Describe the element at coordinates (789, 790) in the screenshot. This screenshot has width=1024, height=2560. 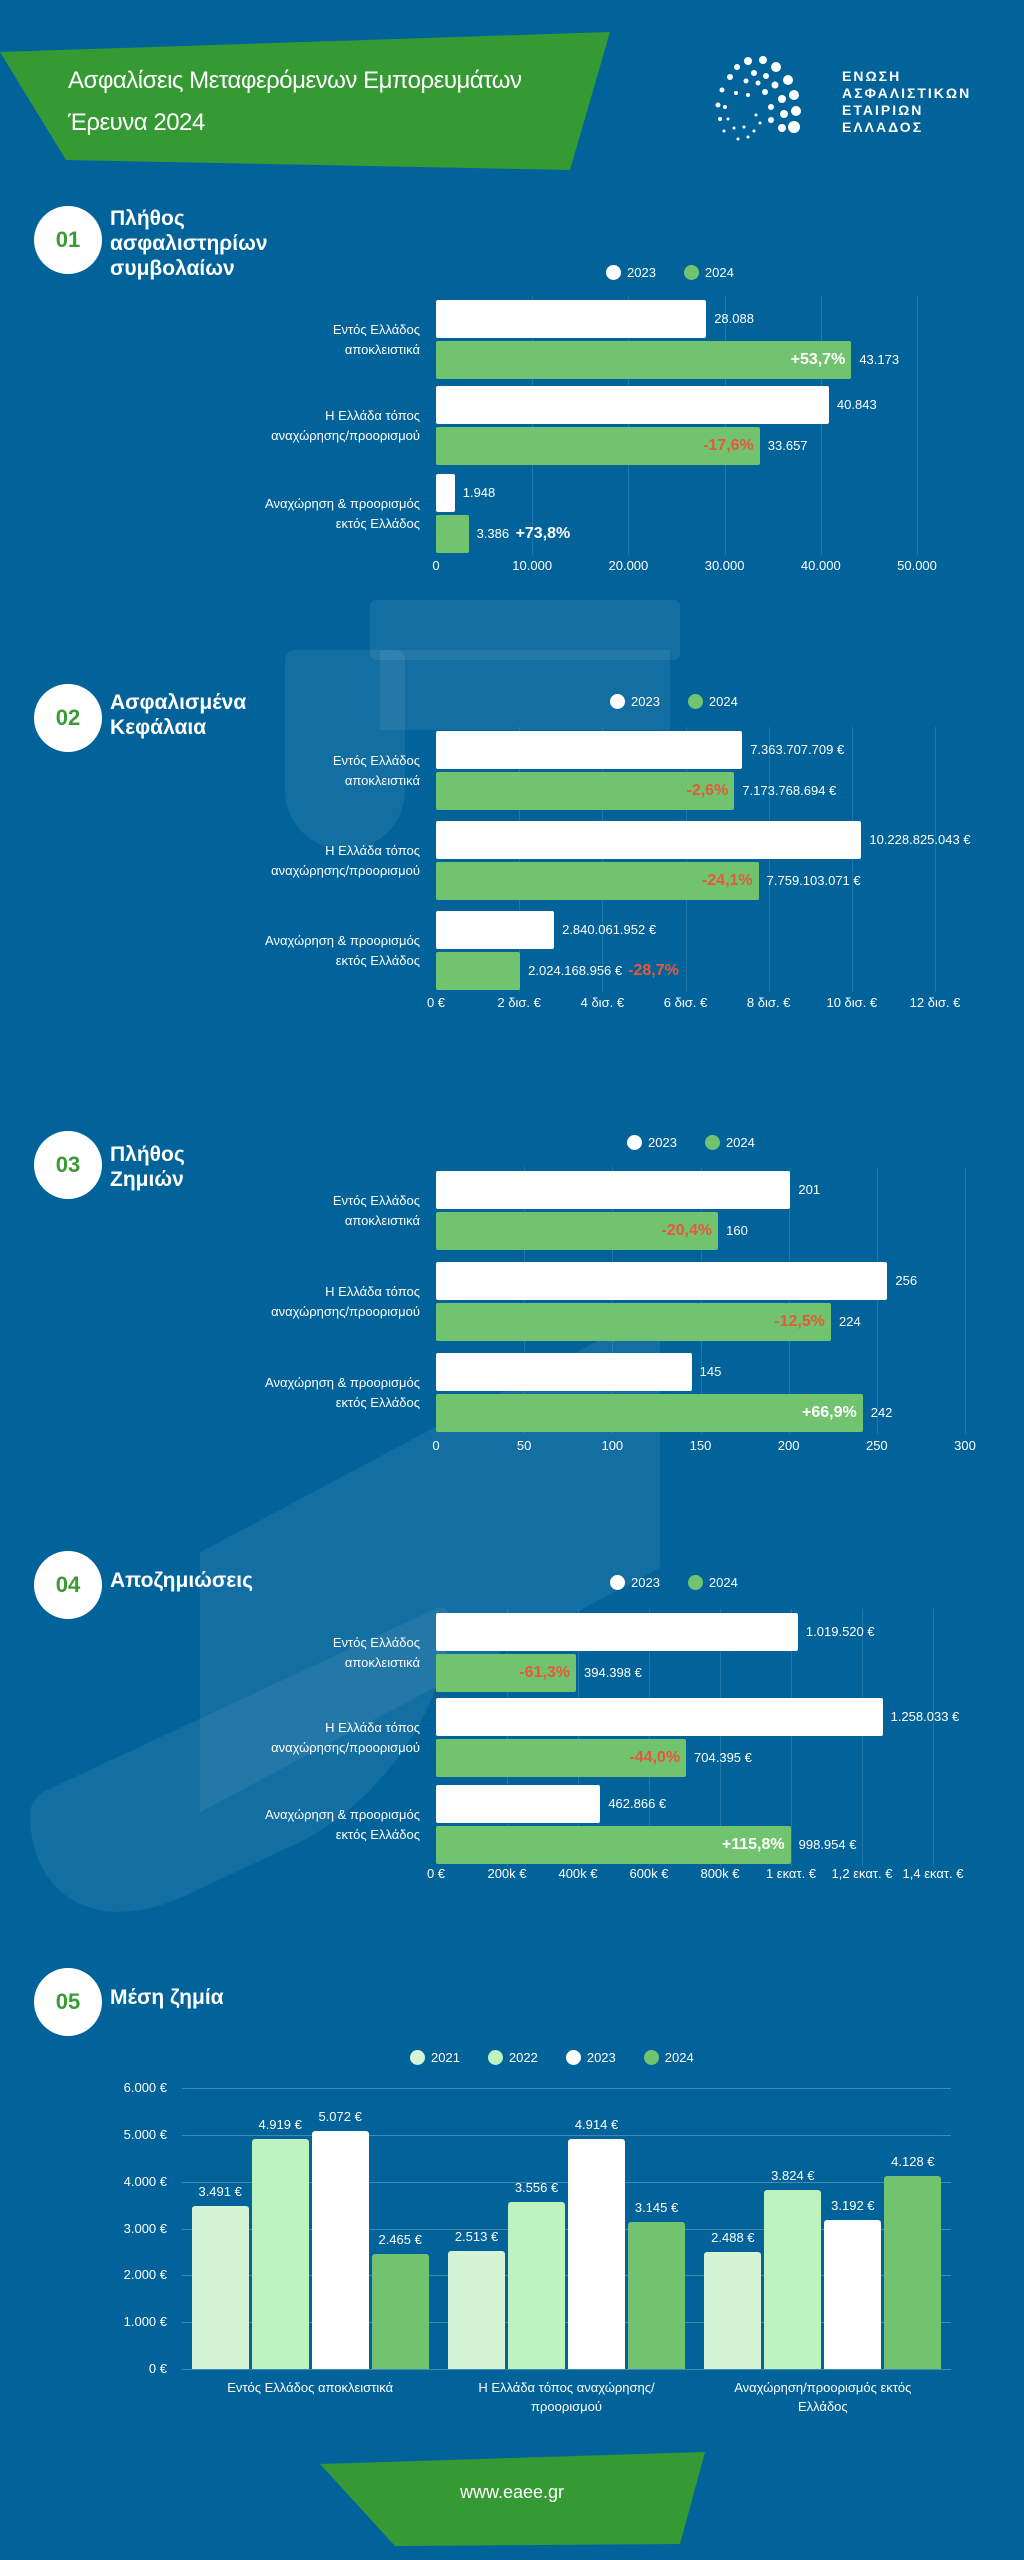
I see `value-label: 7.173.768.694 €` at that location.